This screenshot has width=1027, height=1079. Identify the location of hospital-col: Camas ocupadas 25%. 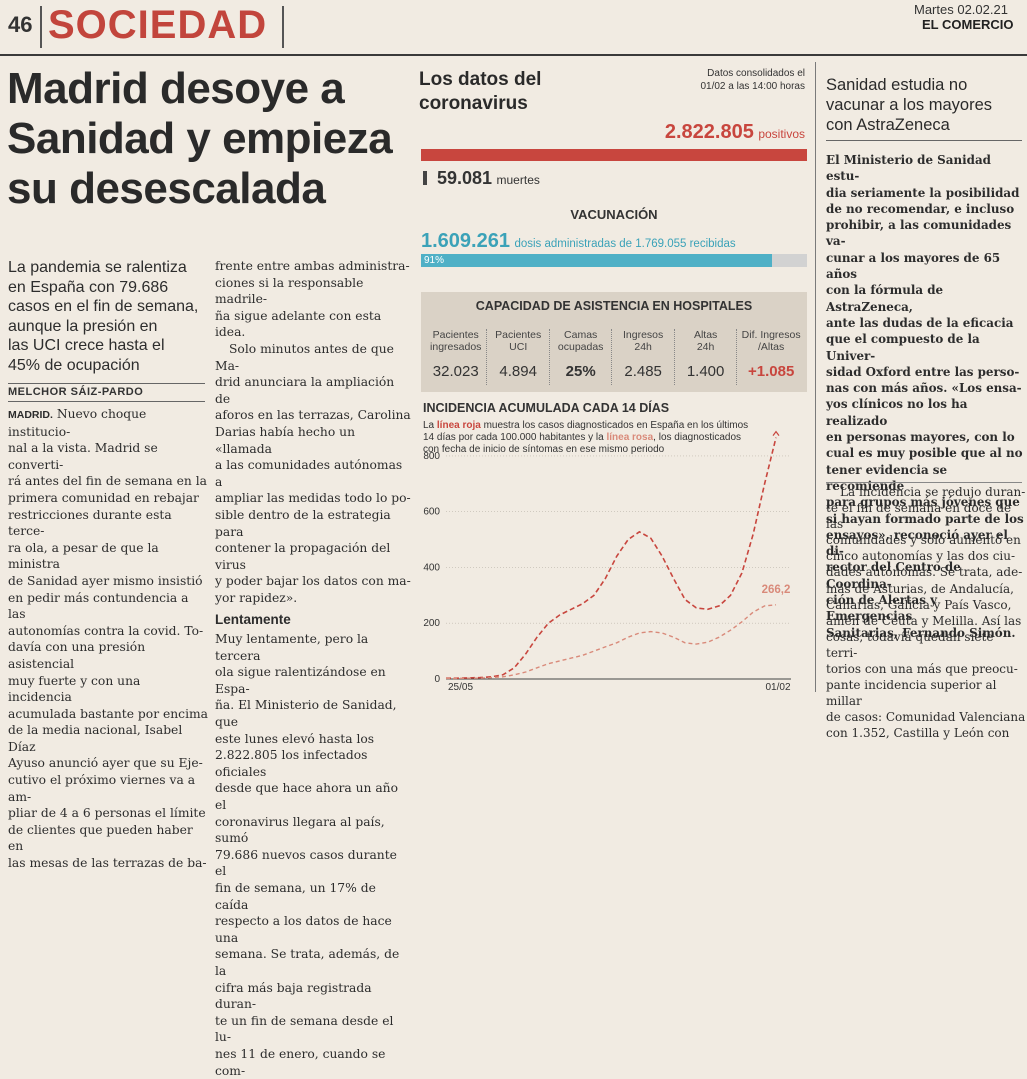
(581, 357).